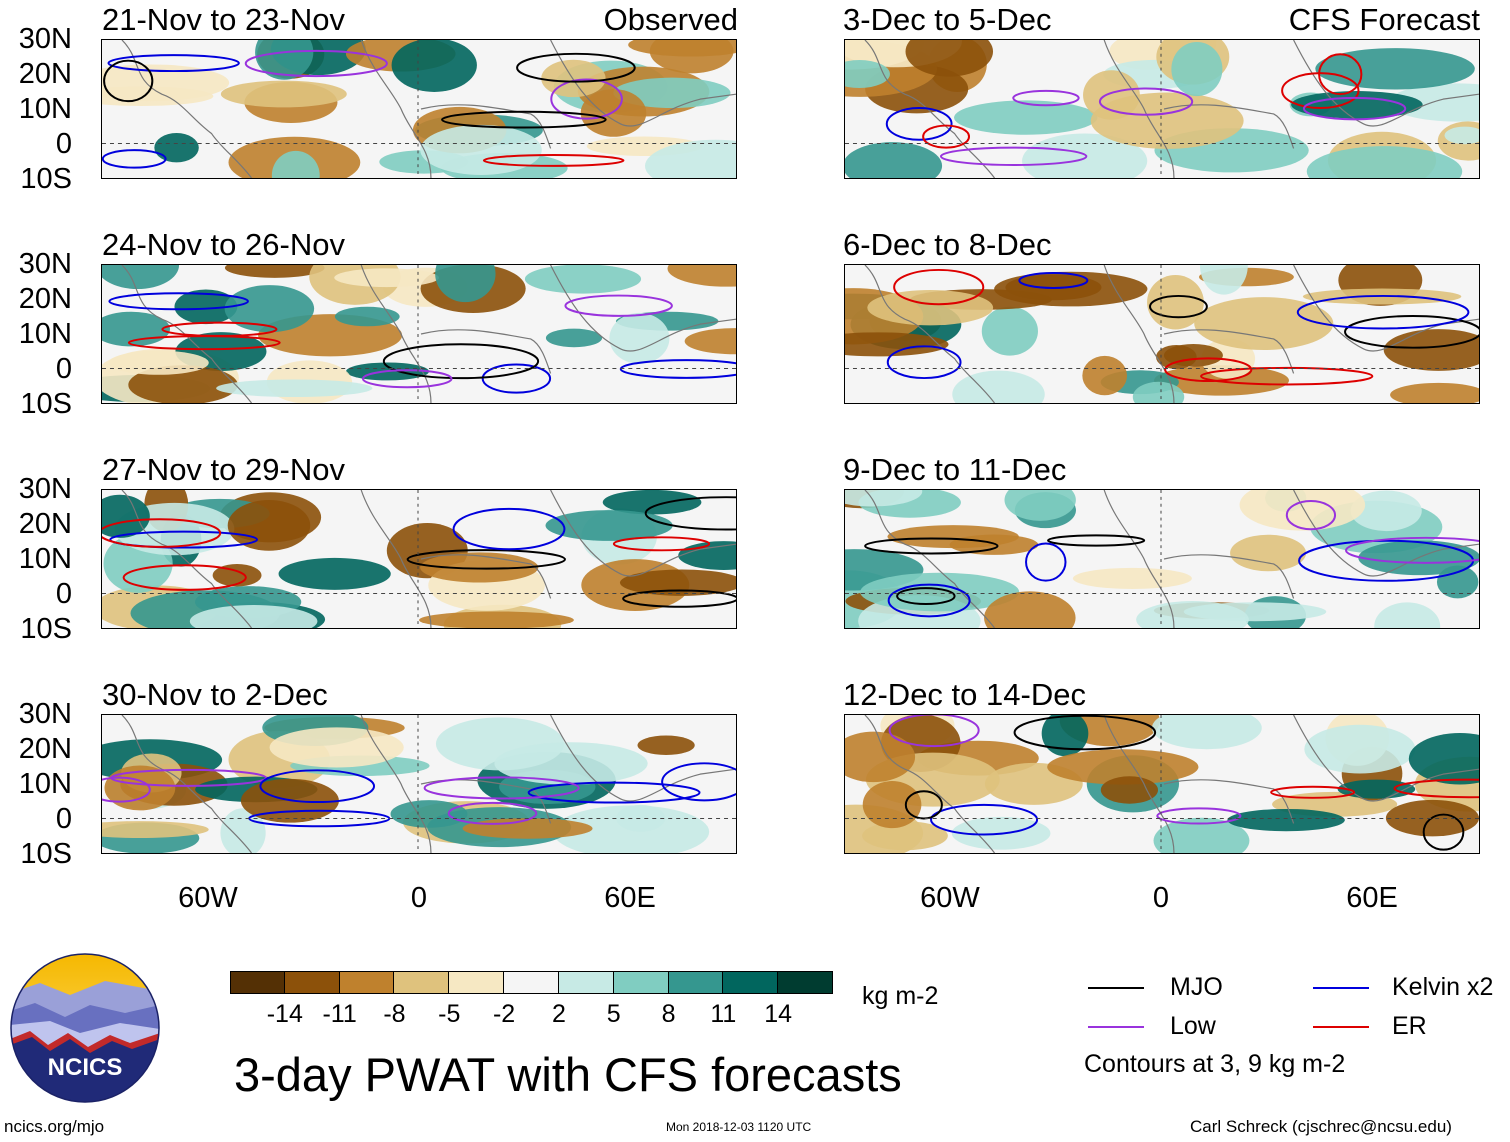 The image size is (1510, 1142). I want to click on lat-label-row4-2: 10N, so click(45, 784).